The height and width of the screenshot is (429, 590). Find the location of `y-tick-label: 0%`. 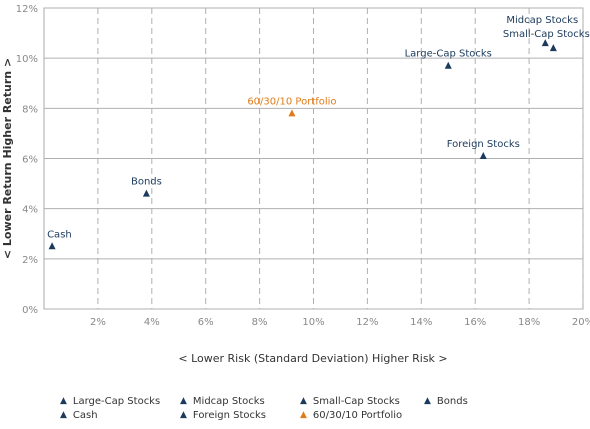

y-tick-label: 0% is located at coordinates (30, 310).